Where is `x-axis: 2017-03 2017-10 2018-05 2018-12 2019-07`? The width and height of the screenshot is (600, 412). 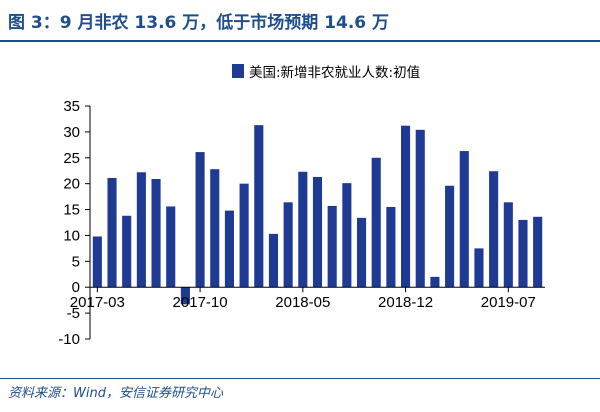 x-axis: 2017-03 2017-10 2018-05 2018-12 2019-07 is located at coordinates (307, 298).